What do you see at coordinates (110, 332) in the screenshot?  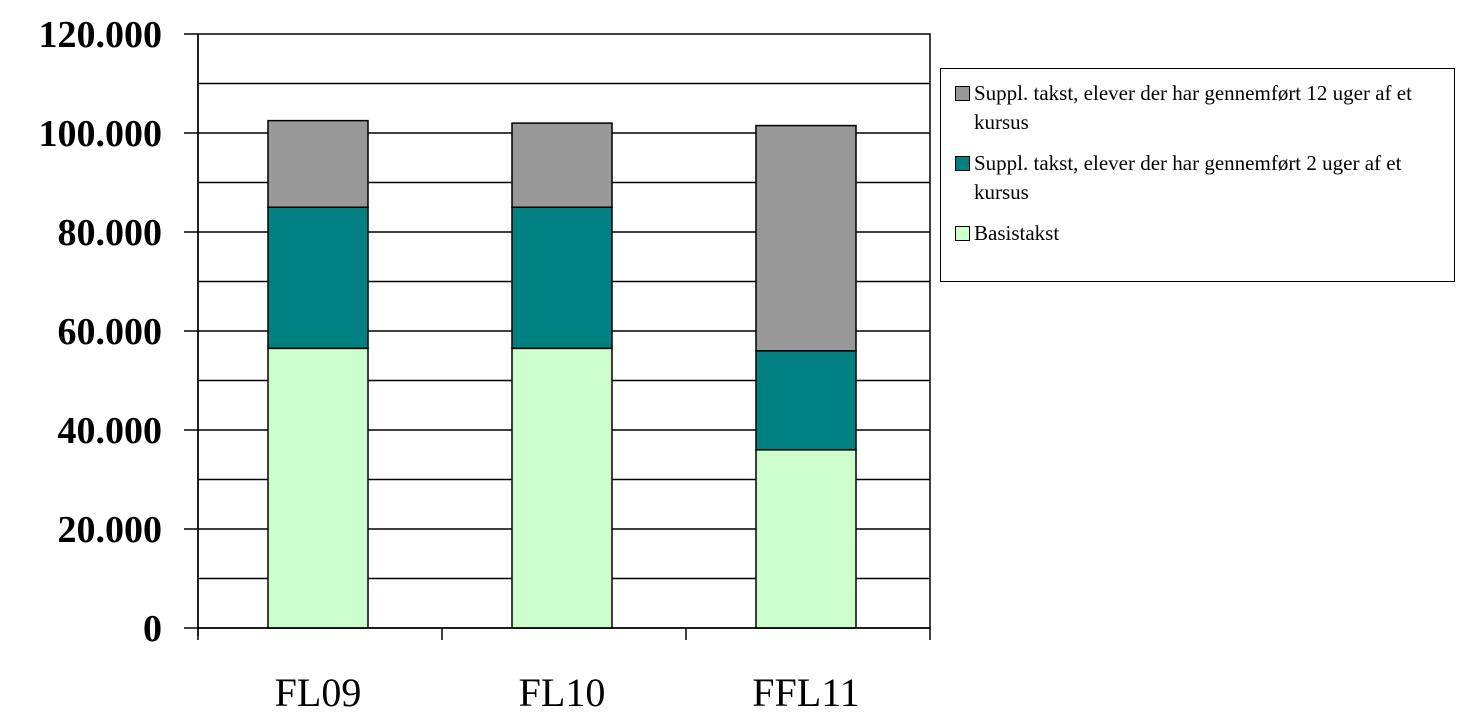 I see `y-tick-label-3: 60.000` at bounding box center [110, 332].